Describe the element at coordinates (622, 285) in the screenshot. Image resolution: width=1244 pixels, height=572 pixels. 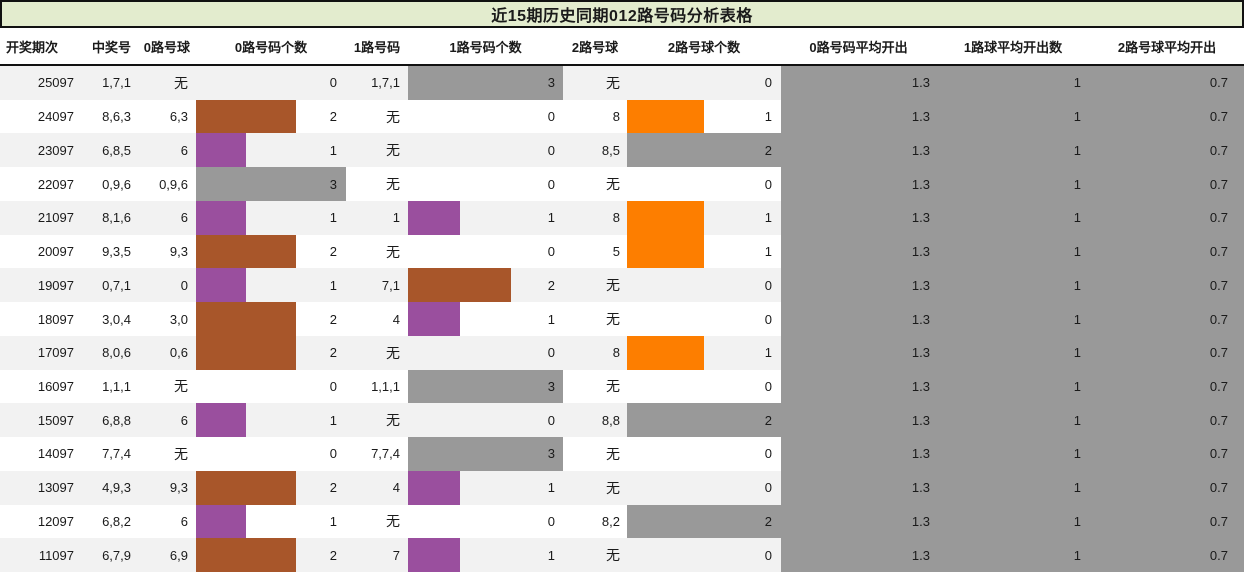
I see `table-row: 19097 0,7,1 0 1 7,1 2 无 0 1.3 1 0.7` at that location.